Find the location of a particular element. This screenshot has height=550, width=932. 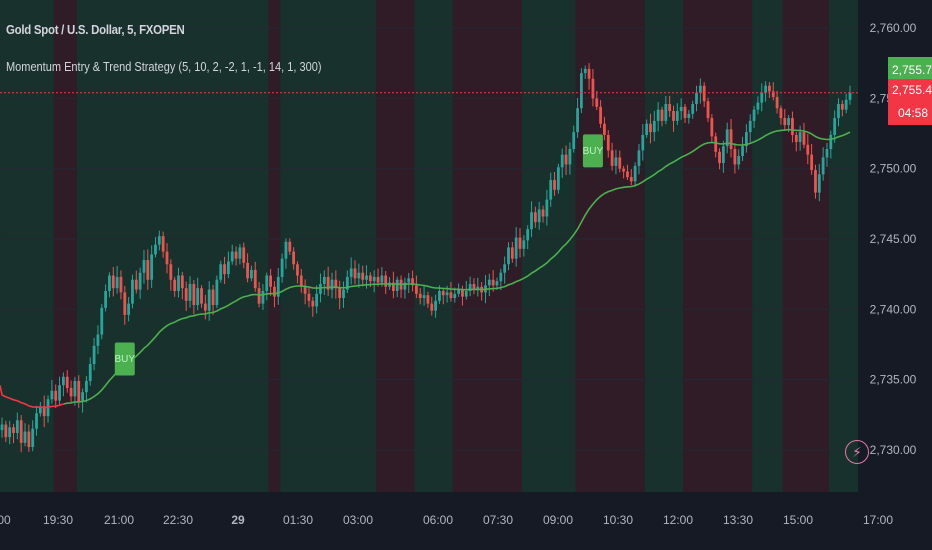

time-tick-label: 06:00 is located at coordinates (438, 520).